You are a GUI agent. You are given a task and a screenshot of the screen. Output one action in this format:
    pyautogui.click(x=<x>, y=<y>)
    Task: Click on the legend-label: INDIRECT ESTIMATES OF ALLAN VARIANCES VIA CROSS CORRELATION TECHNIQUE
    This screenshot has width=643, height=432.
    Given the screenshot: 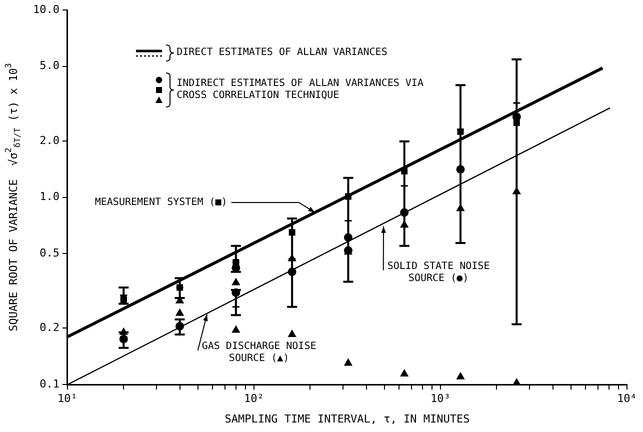 What is the action you would take?
    pyautogui.click(x=300, y=90)
    